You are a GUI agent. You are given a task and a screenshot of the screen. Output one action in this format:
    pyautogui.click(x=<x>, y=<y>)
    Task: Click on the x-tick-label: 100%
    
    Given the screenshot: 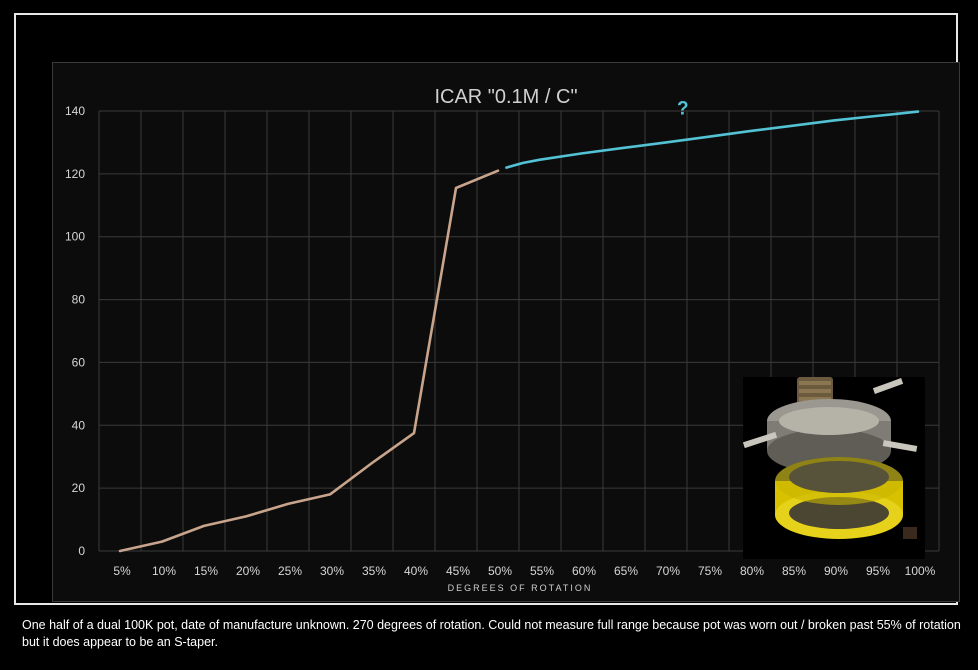 What is the action you would take?
    pyautogui.click(x=920, y=571)
    